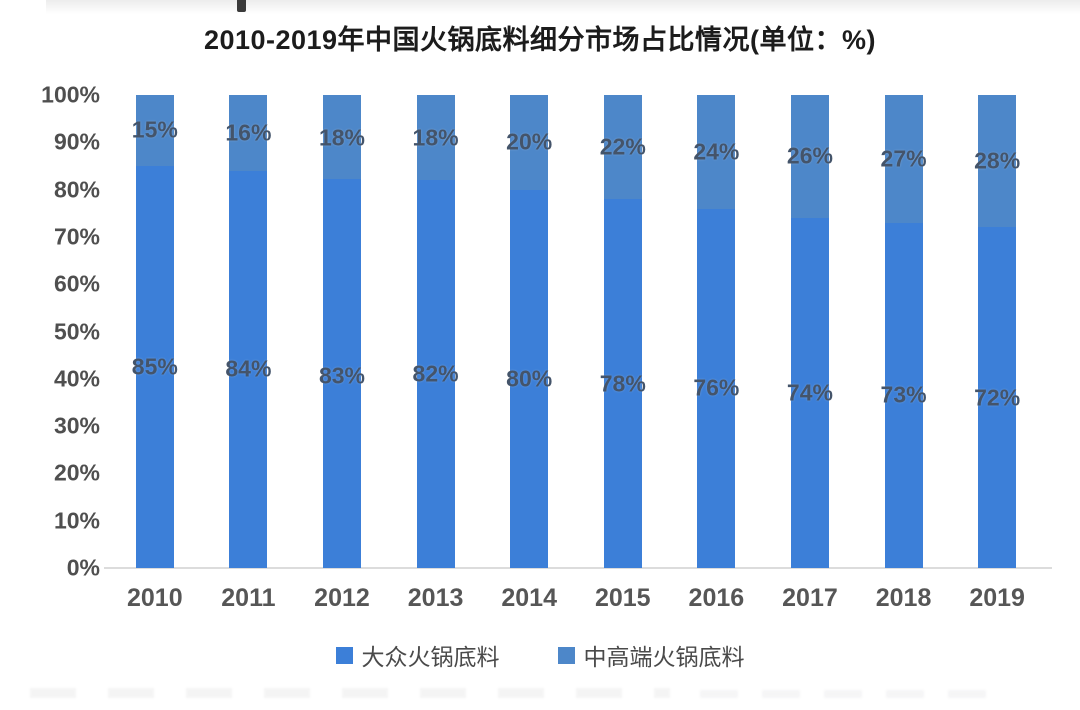  What do you see at coordinates (903, 598) in the screenshot?
I see `x-axis-label: 2018` at bounding box center [903, 598].